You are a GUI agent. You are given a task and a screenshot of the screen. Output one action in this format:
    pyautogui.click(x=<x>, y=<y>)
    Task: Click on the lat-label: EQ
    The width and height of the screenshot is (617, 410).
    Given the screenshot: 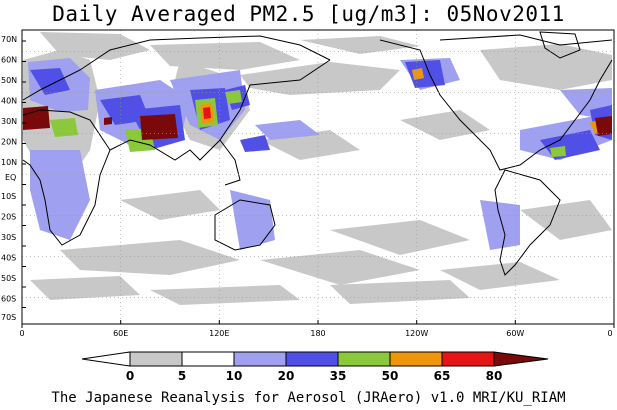 What is the action you would take?
    pyautogui.click(x=10, y=177)
    